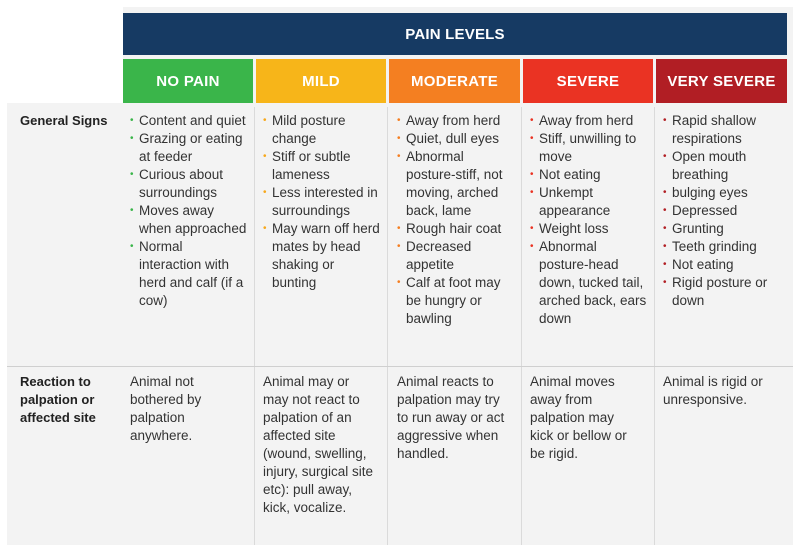  Describe the element at coordinates (723, 130) in the screenshot. I see `sign-list-item: Rapid shallow respirations` at that location.